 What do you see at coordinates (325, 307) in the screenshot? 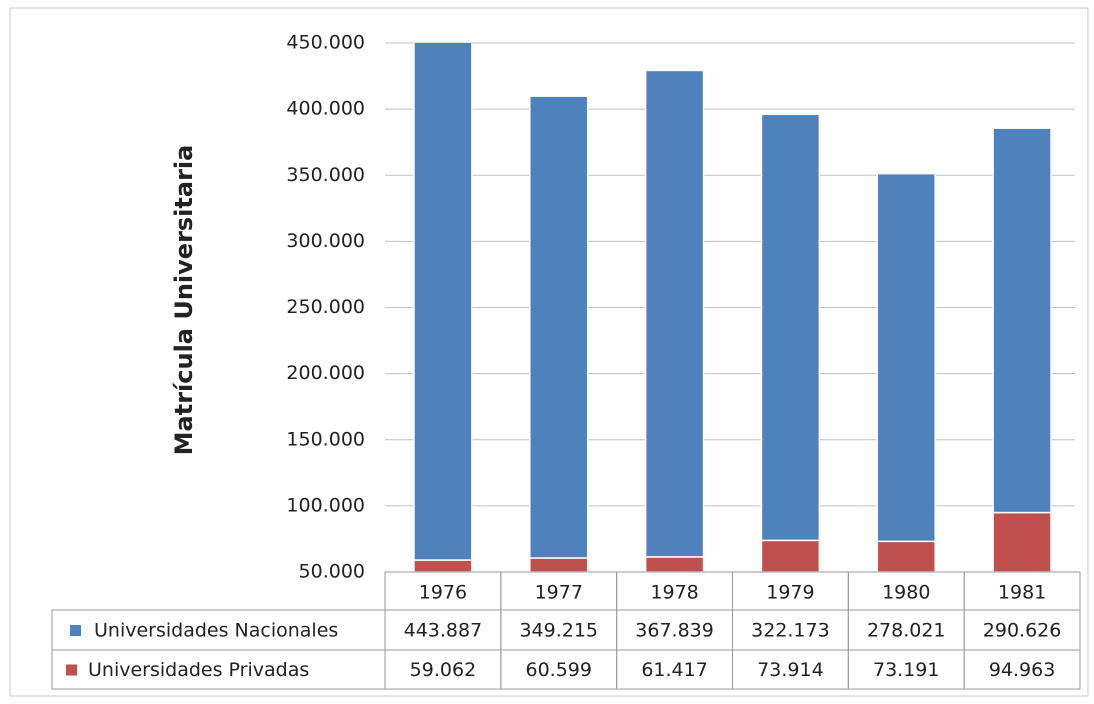
I see `y-tick-label: 250.000` at bounding box center [325, 307].